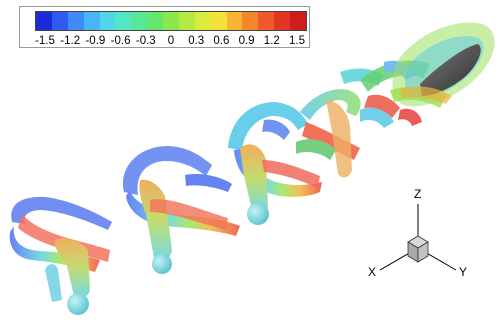  I want to click on legend-tick-label: 1.2, so click(271, 41).